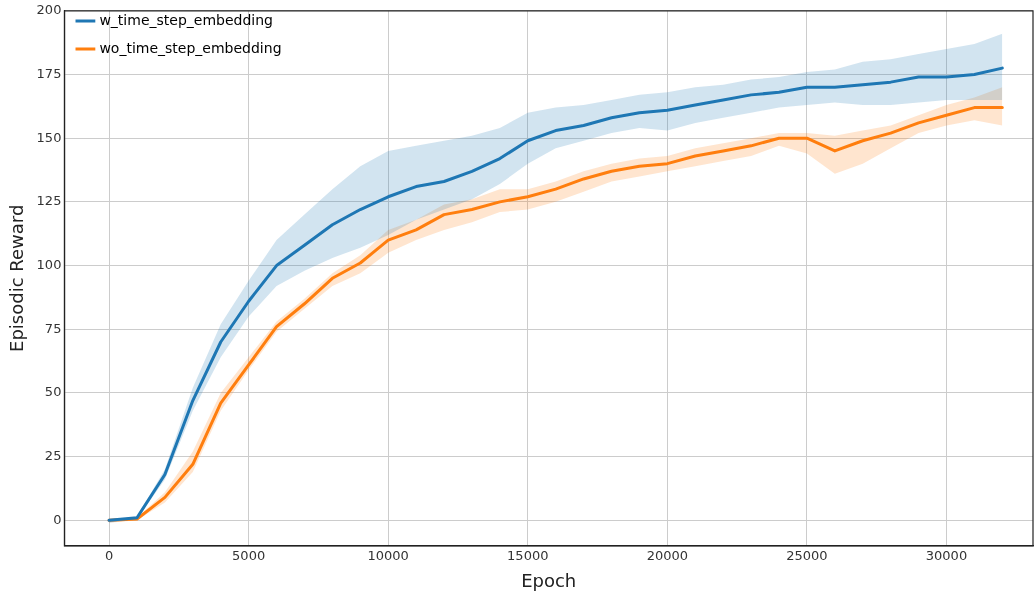 Image resolution: width=1035 pixels, height=599 pixels. Describe the element at coordinates (528, 555) in the screenshot. I see `x-tick-label: 15000` at that location.